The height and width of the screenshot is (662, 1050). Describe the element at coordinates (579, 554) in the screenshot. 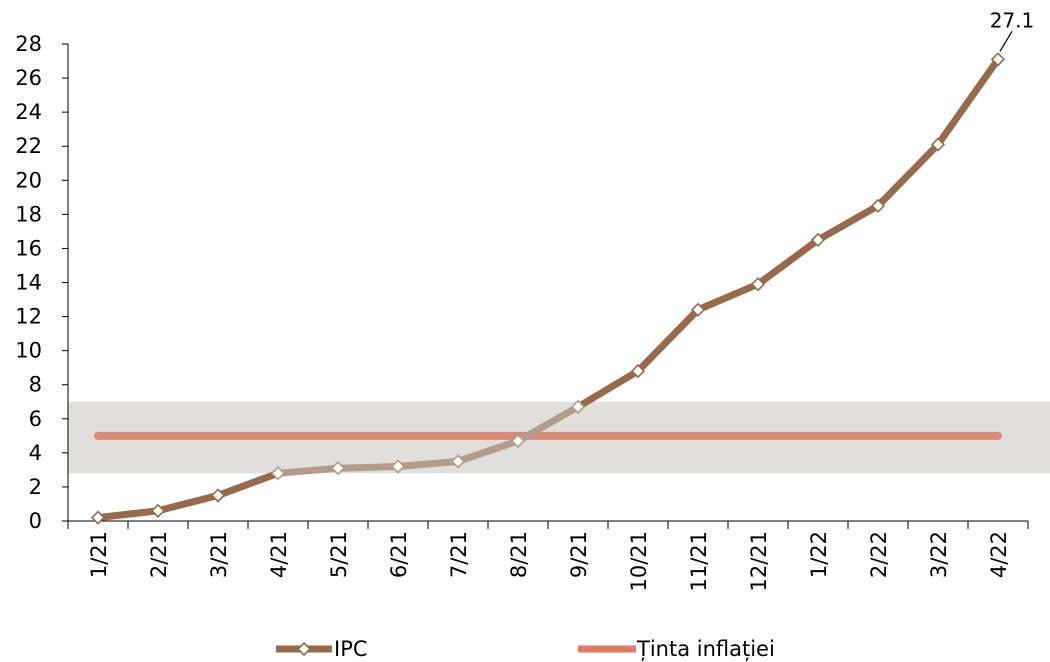

I see `x-tick-label: 9/21` at that location.